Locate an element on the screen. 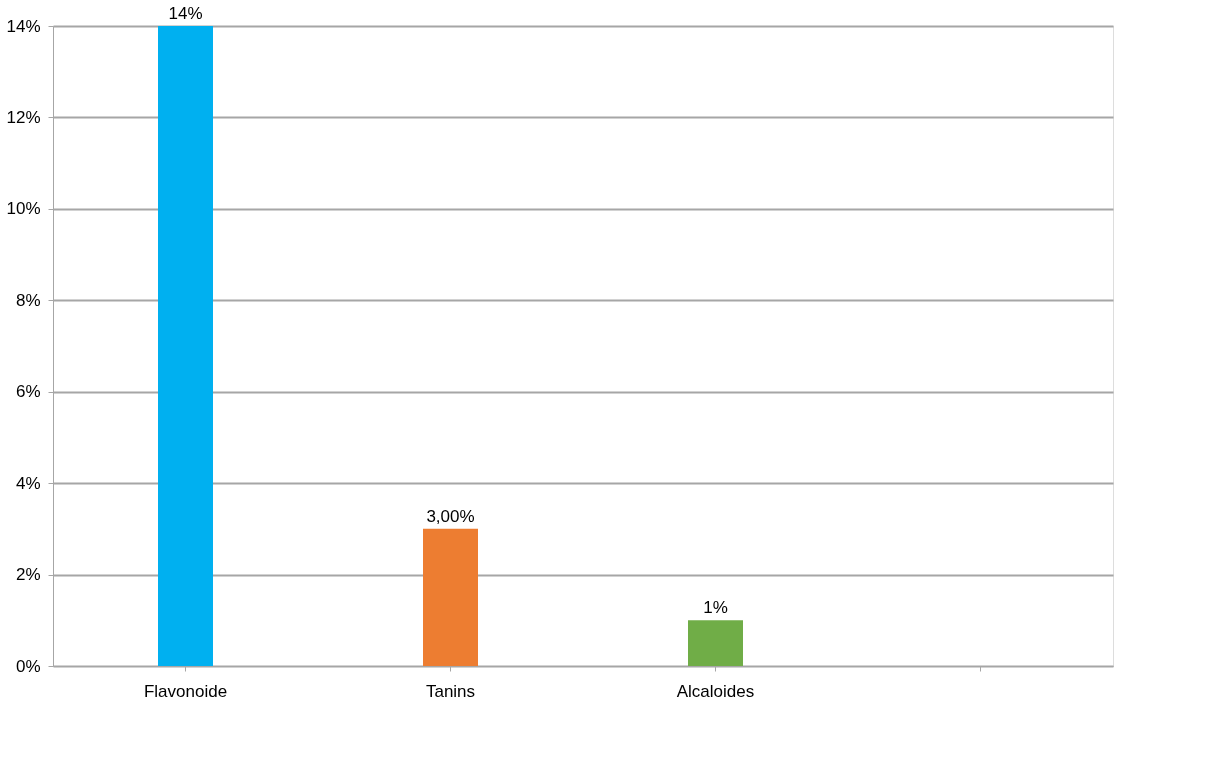 The image size is (1209, 762). y-tick-label: 10% is located at coordinates (23, 209).